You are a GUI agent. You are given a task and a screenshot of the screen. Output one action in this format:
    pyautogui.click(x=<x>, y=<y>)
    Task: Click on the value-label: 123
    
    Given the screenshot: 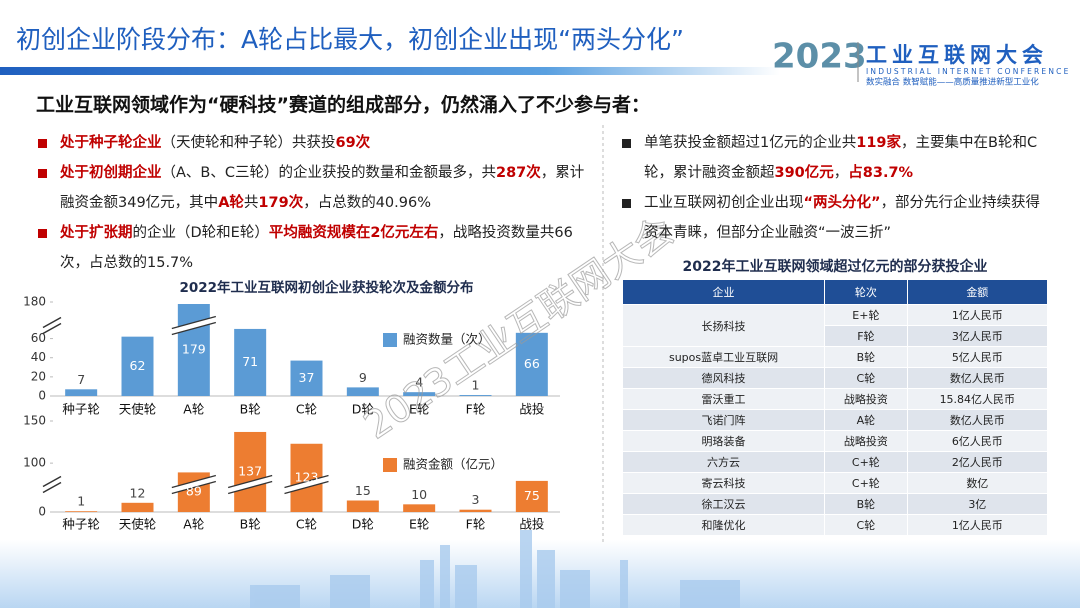 What is the action you would take?
    pyautogui.click(x=307, y=476)
    